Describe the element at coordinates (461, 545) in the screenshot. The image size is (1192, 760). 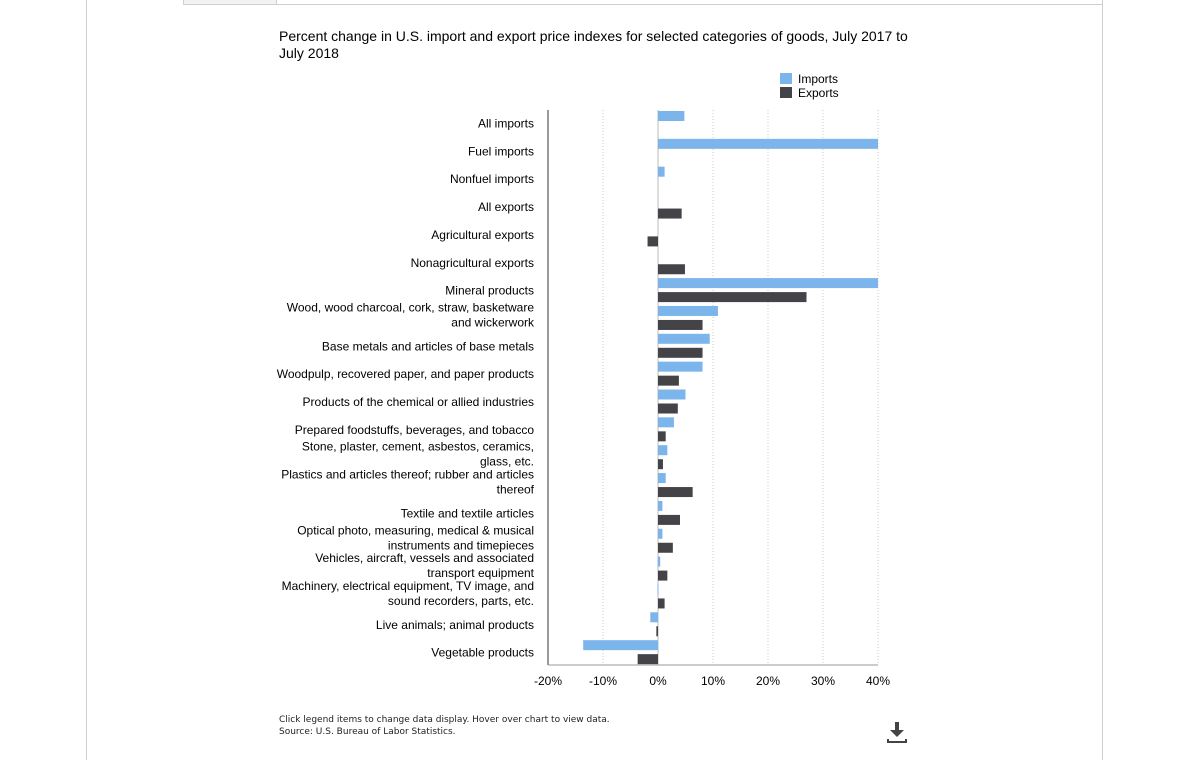
I see `category-label-15-line-1: instruments and timepieces` at that location.